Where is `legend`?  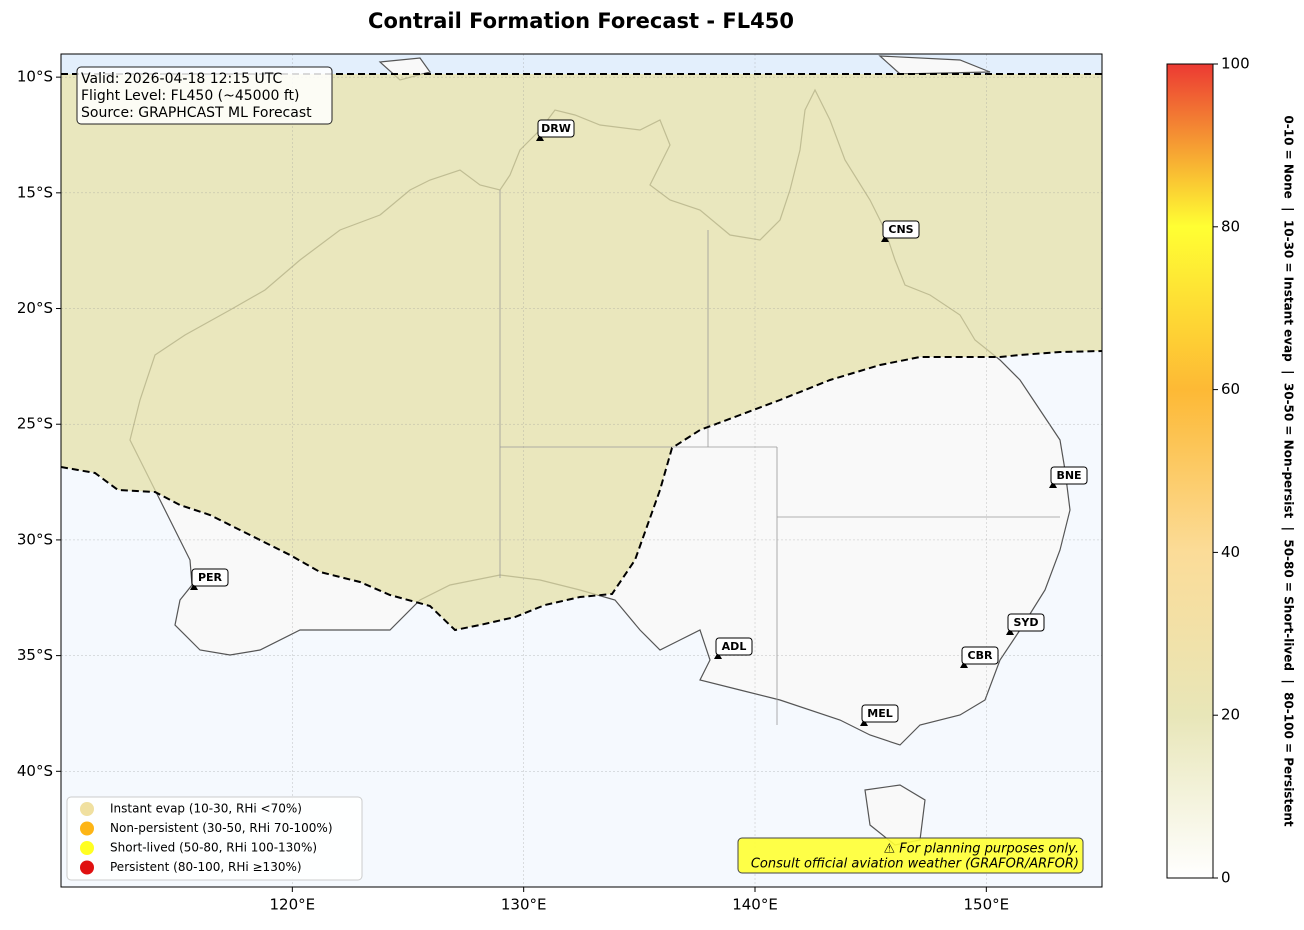
legend is located at coordinates (214, 838).